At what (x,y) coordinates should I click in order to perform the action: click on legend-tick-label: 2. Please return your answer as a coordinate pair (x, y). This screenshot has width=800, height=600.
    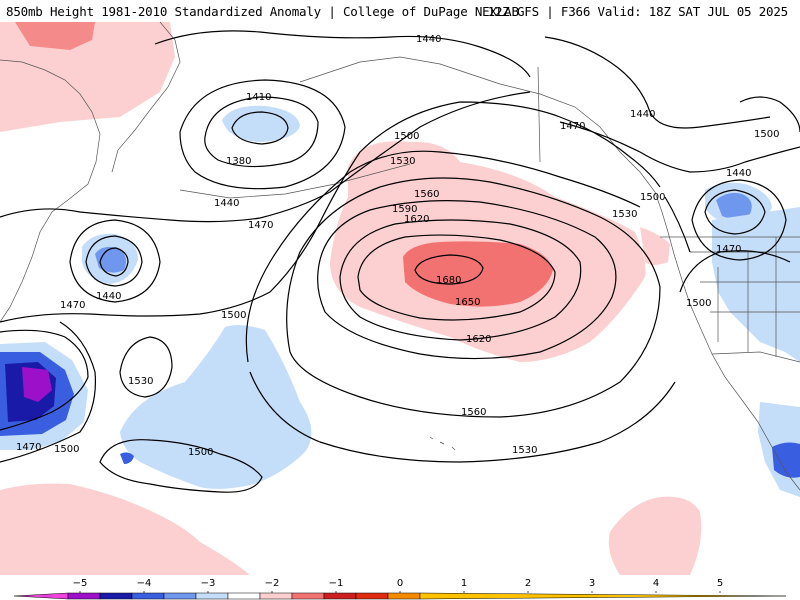
    Looking at the image, I should click on (528, 583).